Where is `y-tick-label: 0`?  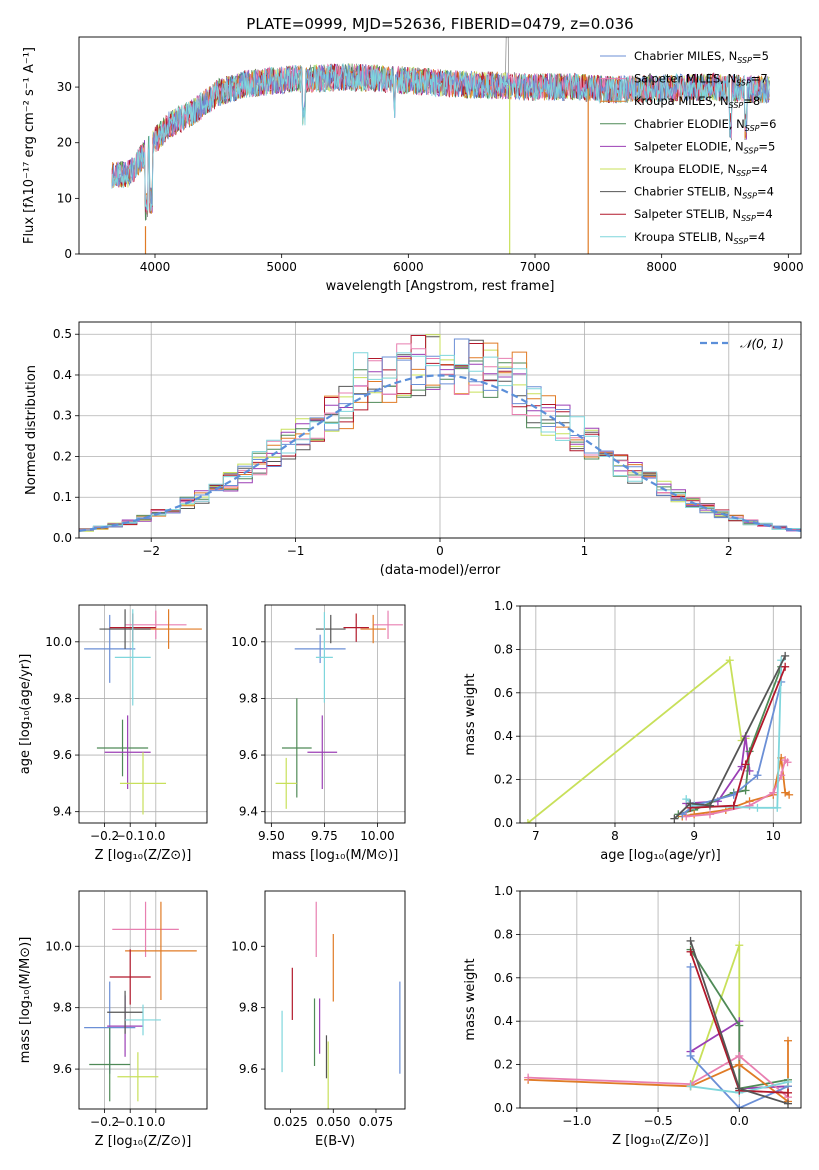
y-tick-label: 0 is located at coordinates (68, 254).